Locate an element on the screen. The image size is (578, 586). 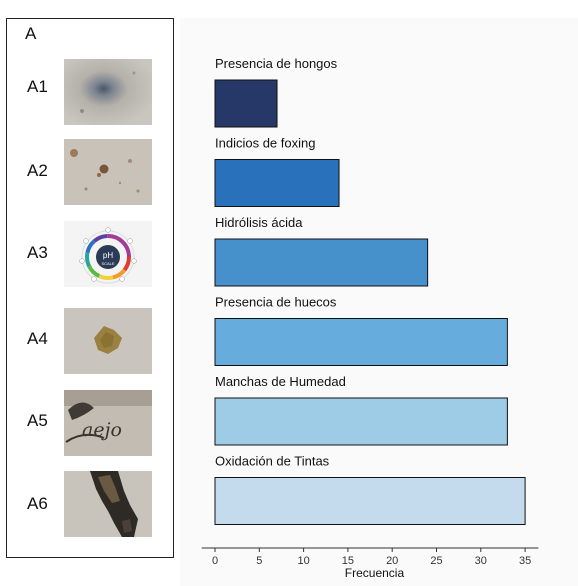
x-tick-label-3: 10 is located at coordinates (303, 561).